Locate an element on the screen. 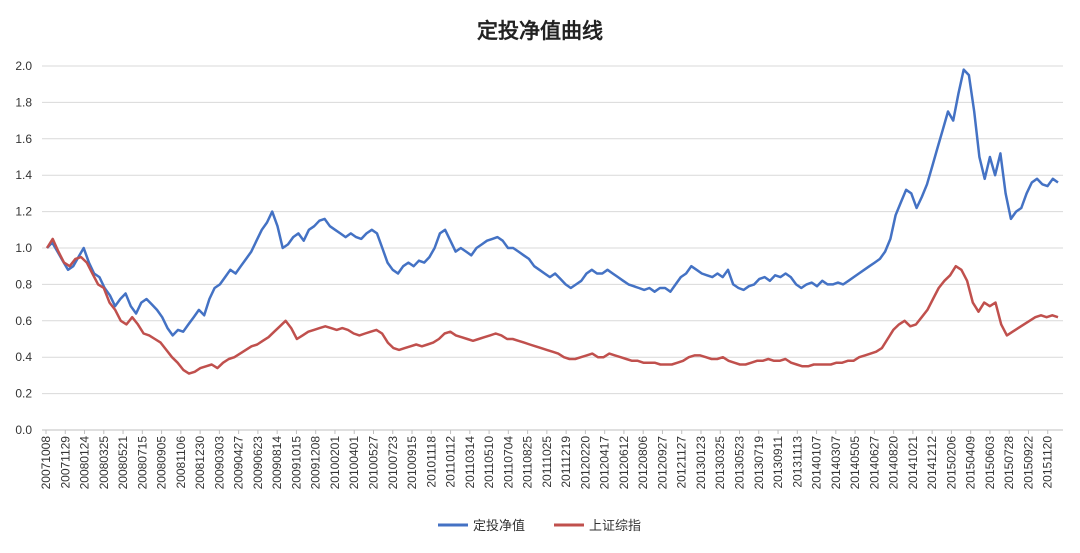  y-tick-label: 2.0 is located at coordinates (23, 66).